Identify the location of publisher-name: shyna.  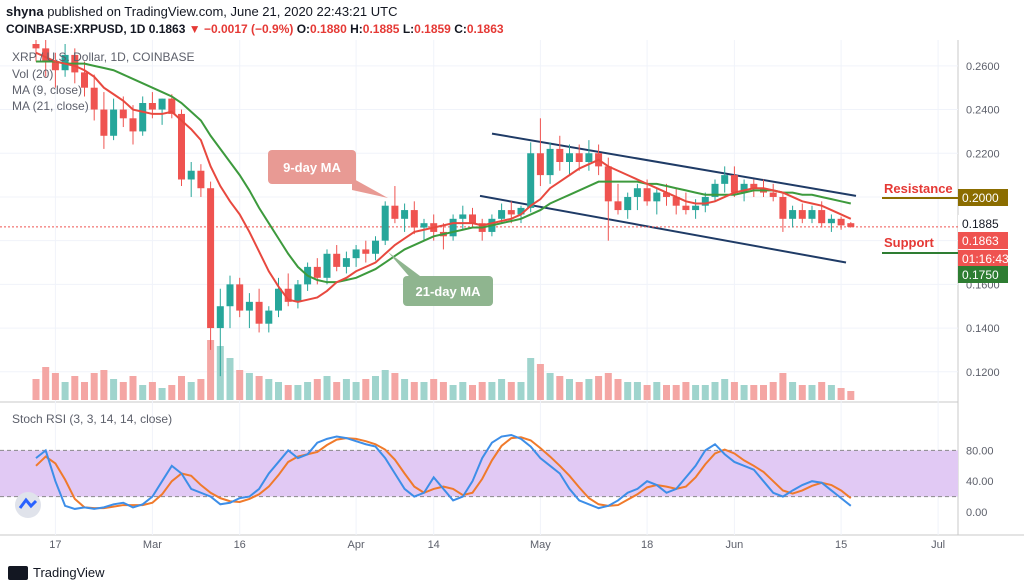
(25, 11).